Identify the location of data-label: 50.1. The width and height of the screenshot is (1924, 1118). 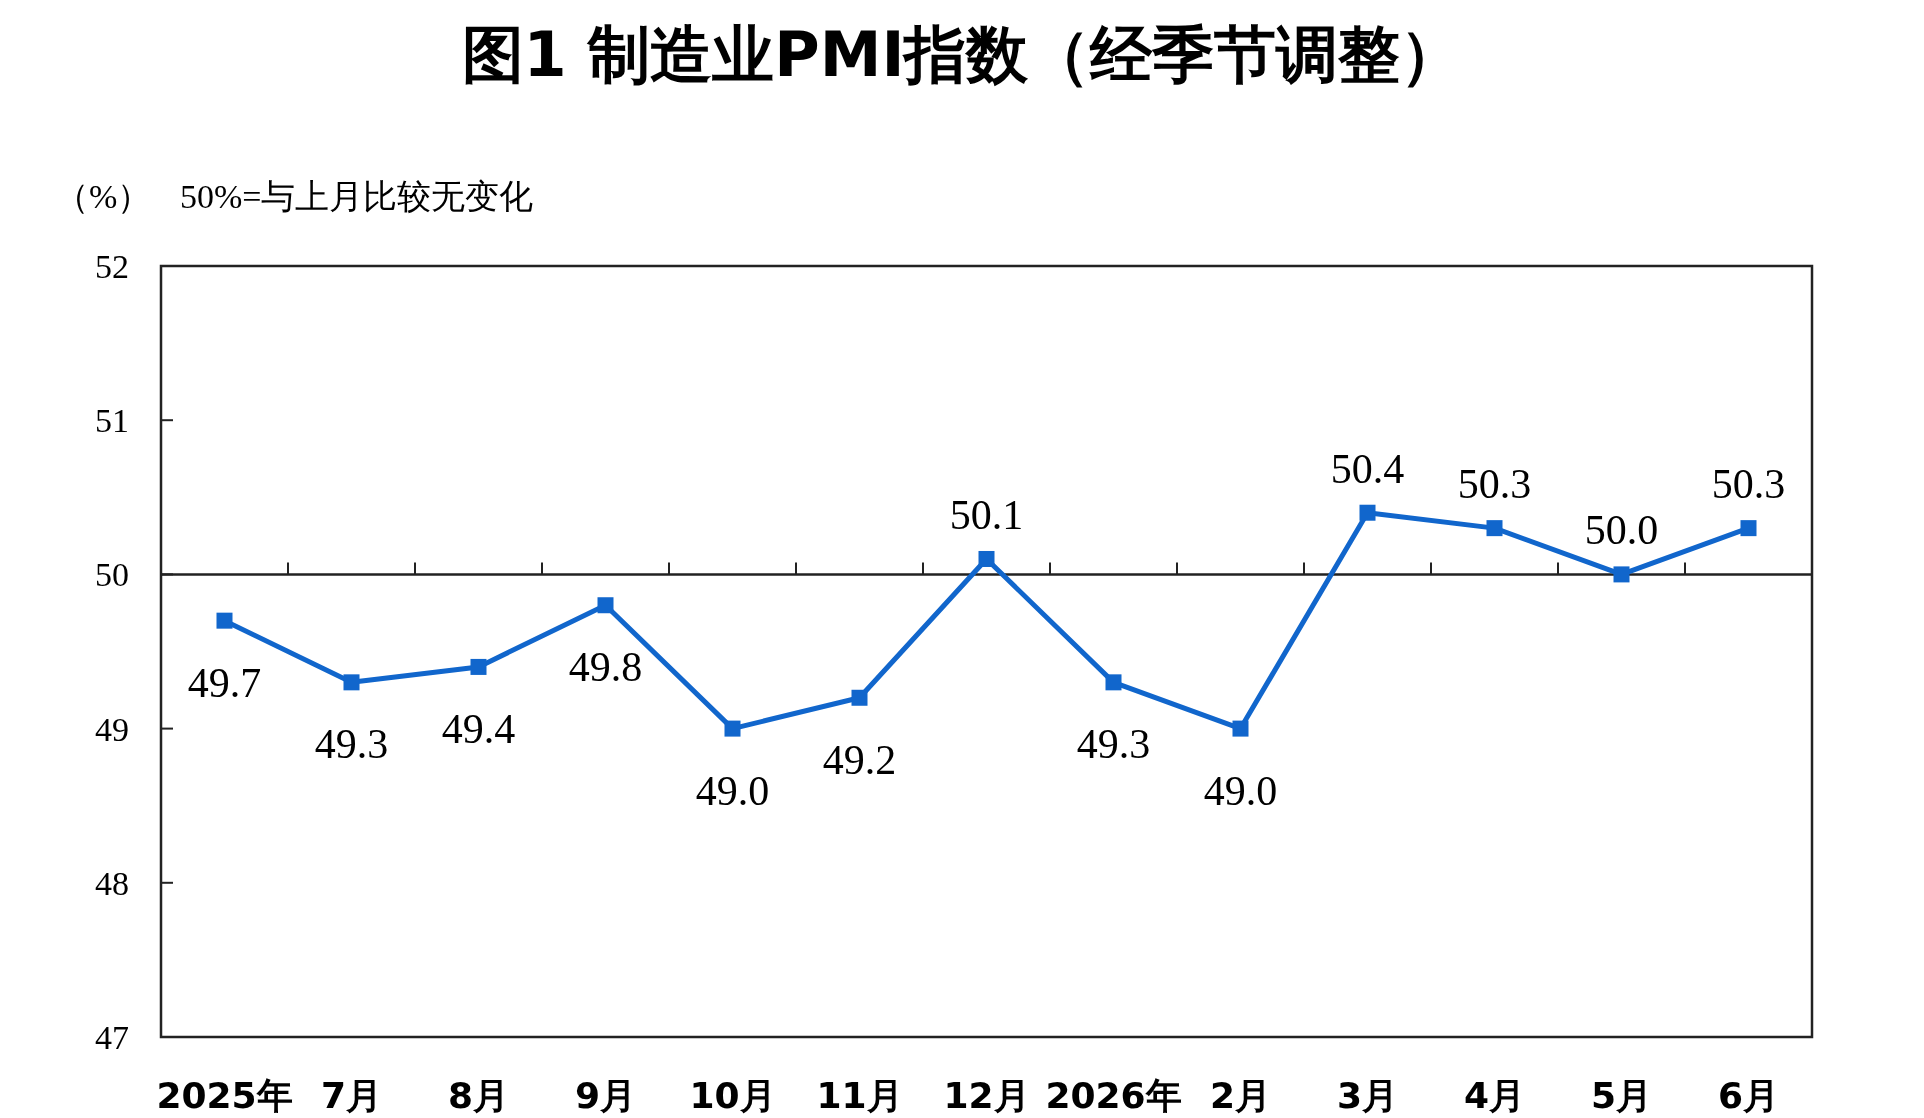
(986, 514).